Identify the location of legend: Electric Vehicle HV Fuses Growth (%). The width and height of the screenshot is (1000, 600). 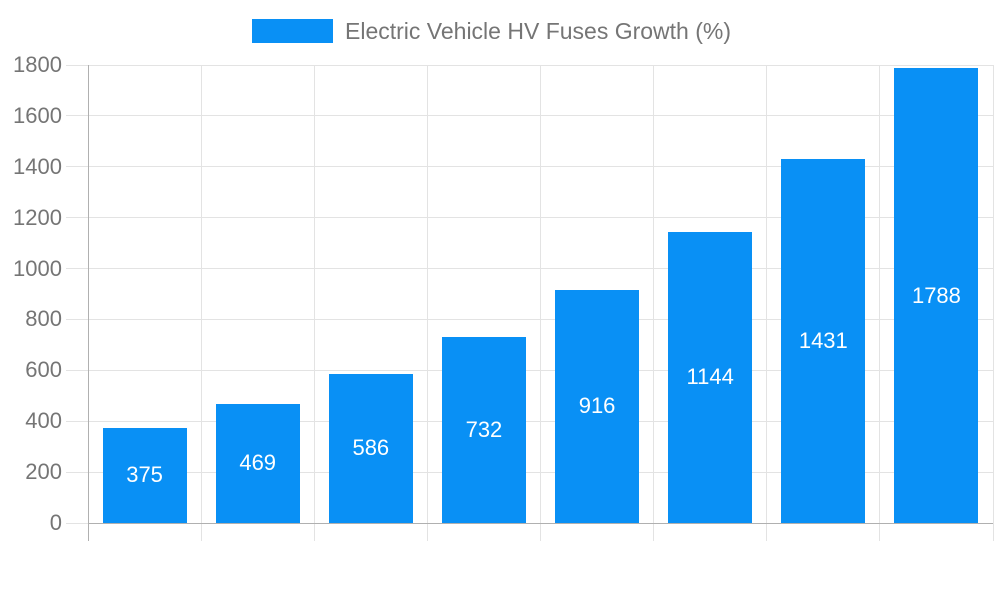
(500, 27).